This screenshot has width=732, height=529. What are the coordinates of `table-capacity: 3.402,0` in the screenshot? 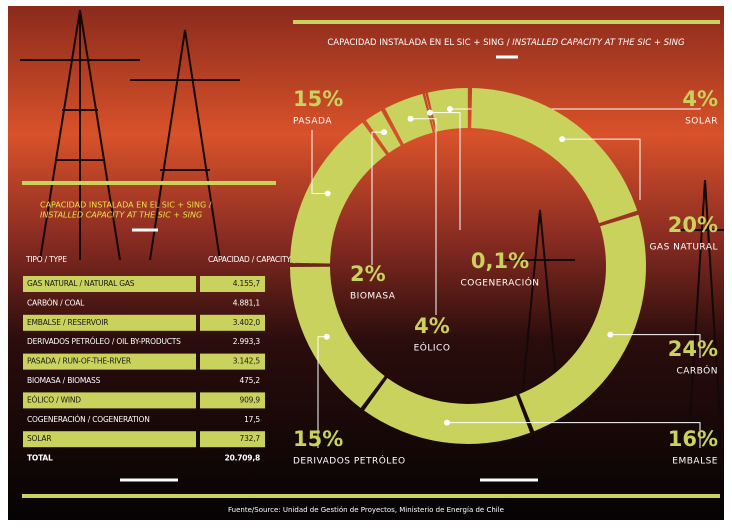 It's located at (247, 322).